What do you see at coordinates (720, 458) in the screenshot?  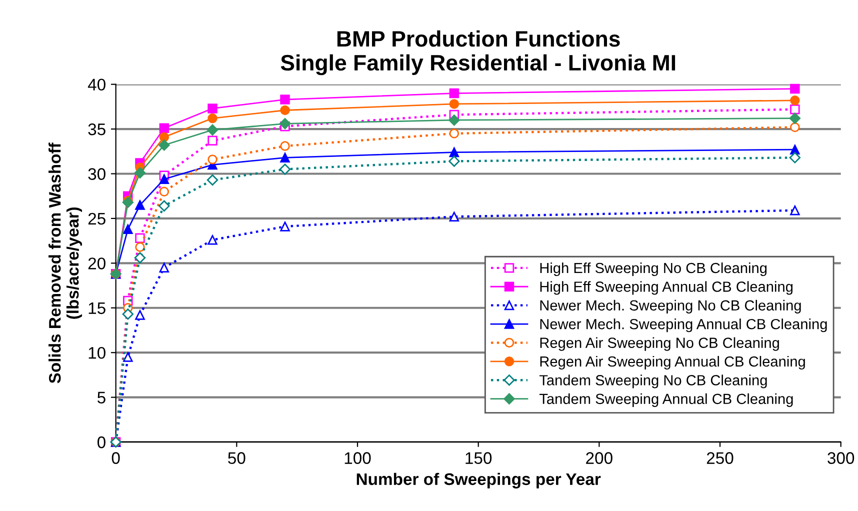 I see `x-tick-label: 250` at bounding box center [720, 458].